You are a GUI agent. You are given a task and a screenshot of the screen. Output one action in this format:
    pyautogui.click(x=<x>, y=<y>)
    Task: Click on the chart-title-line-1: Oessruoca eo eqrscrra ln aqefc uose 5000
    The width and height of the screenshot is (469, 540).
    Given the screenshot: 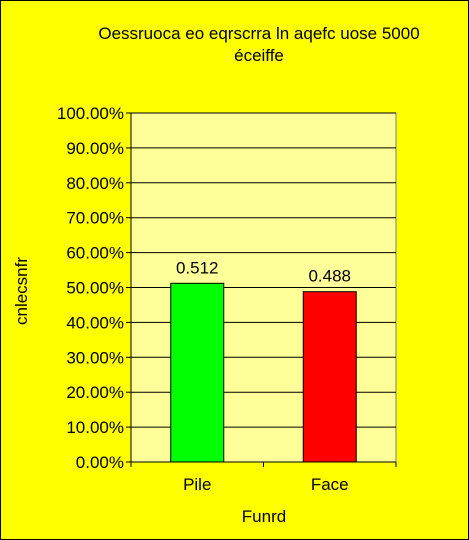 What is the action you would take?
    pyautogui.click(x=258, y=33)
    